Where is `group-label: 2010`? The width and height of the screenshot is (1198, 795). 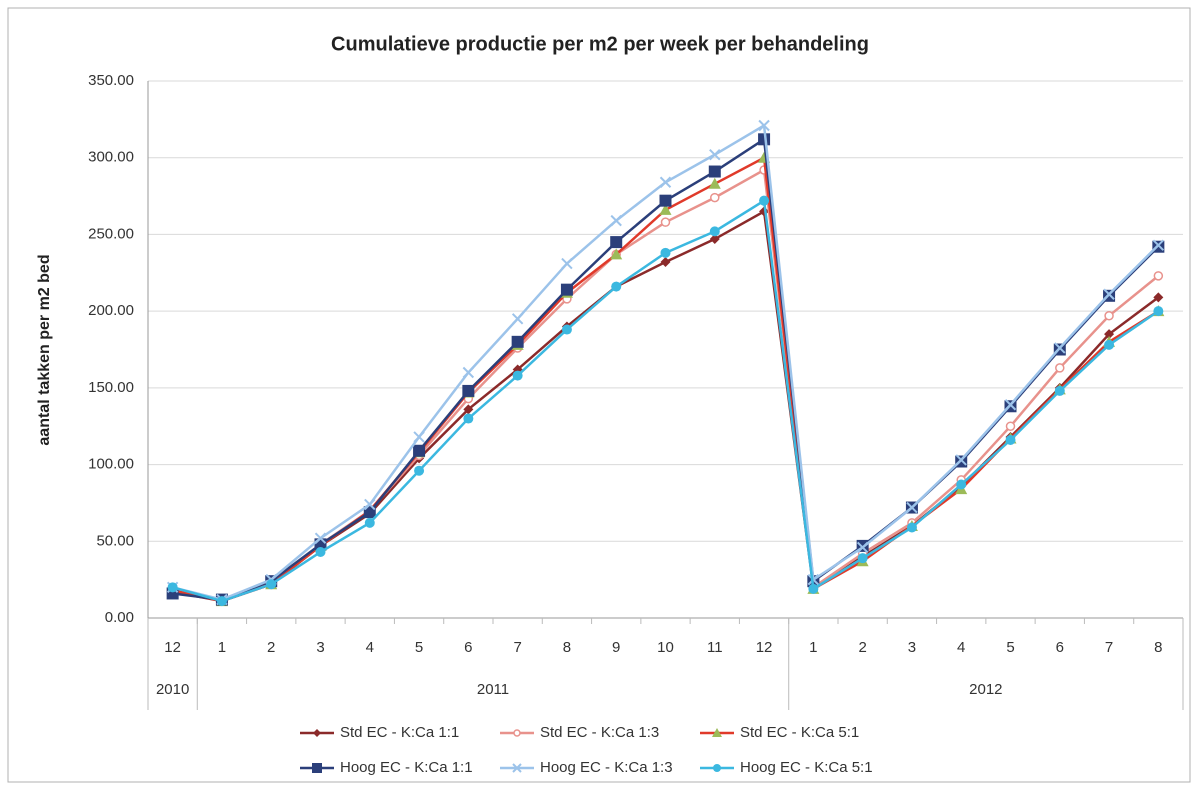 group-label: 2010 is located at coordinates (172, 689).